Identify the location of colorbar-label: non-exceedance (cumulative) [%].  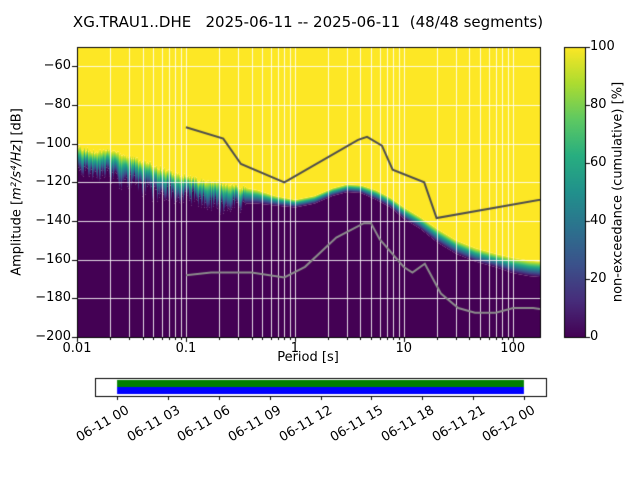
(618, 192).